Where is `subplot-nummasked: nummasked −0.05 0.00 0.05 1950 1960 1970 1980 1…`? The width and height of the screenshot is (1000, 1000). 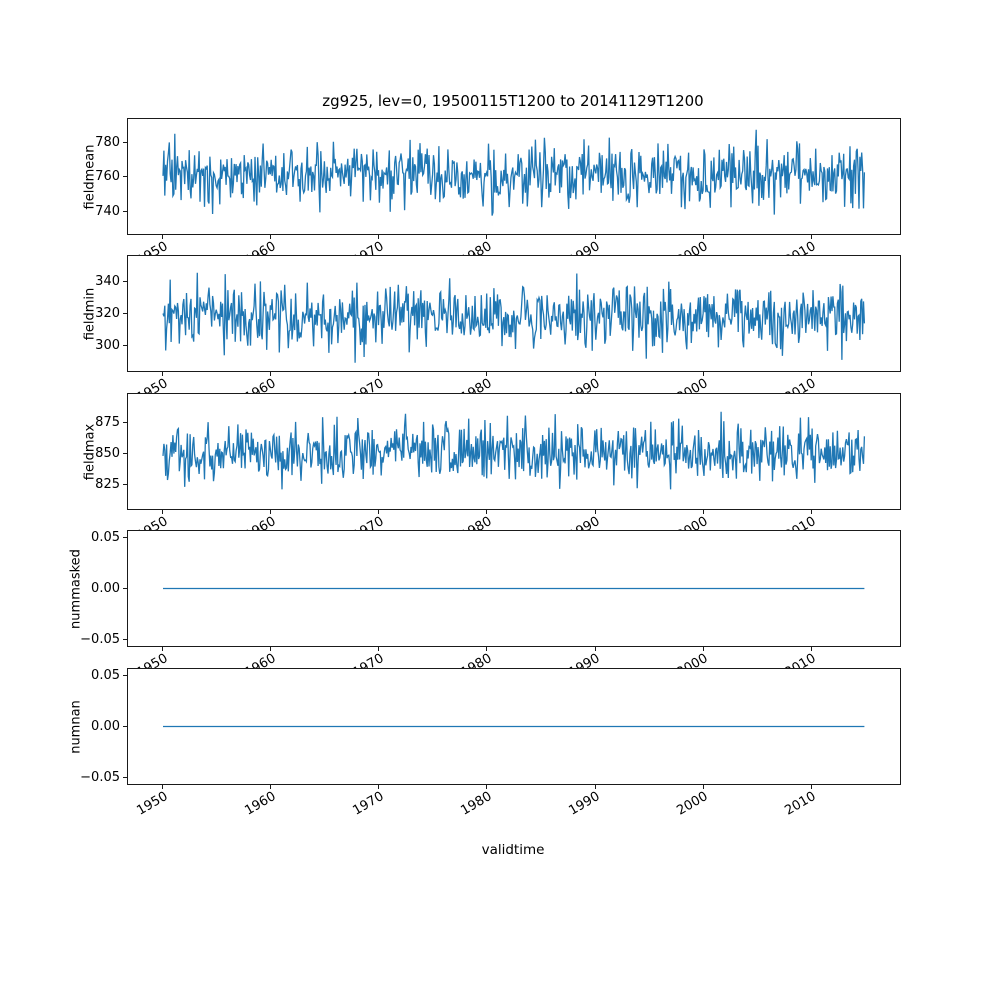 subplot-nummasked: nummasked −0.05 0.00 0.05 1950 1960 1970 1980 1… is located at coordinates (485, 605).